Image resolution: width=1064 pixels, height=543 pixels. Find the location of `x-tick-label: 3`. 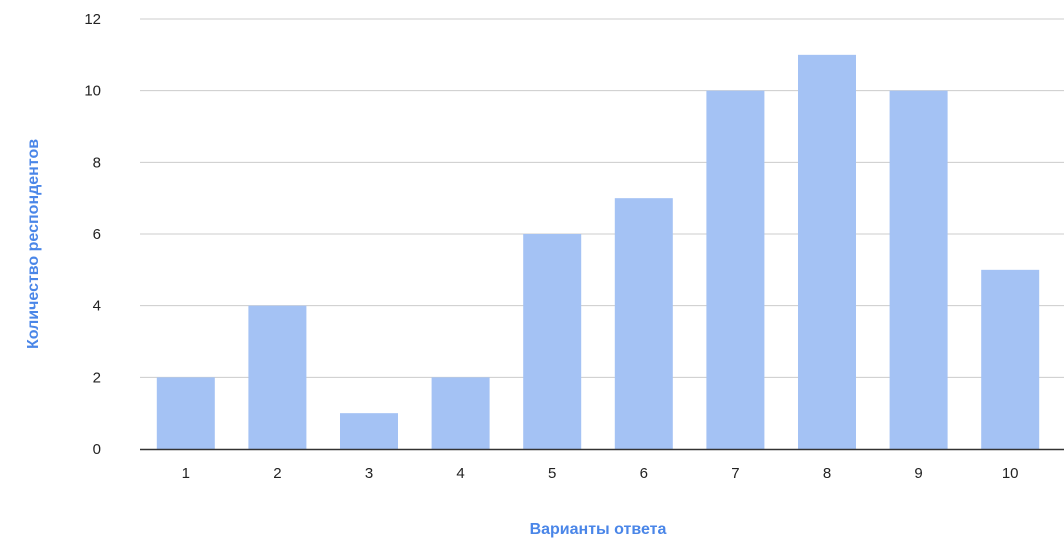

x-tick-label: 3 is located at coordinates (369, 473).